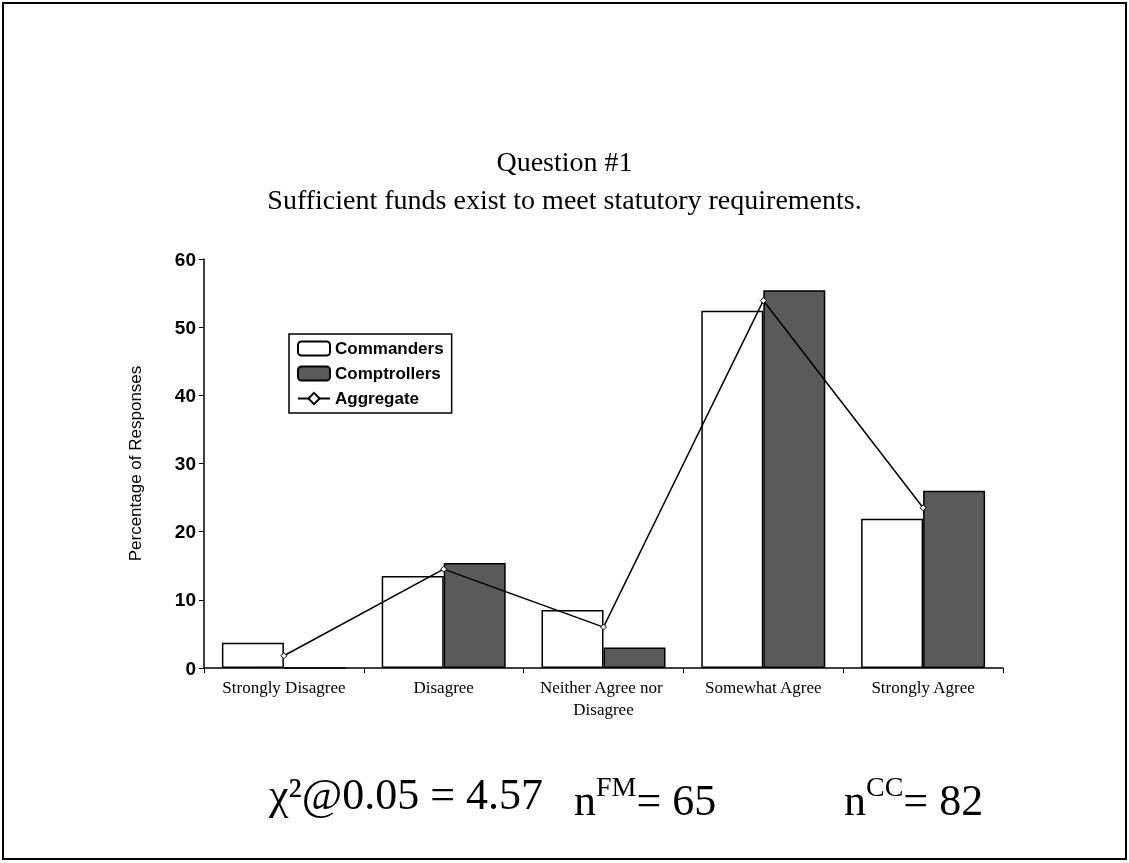  What do you see at coordinates (389, 348) in the screenshot?
I see `legend-label: Commanders` at bounding box center [389, 348].